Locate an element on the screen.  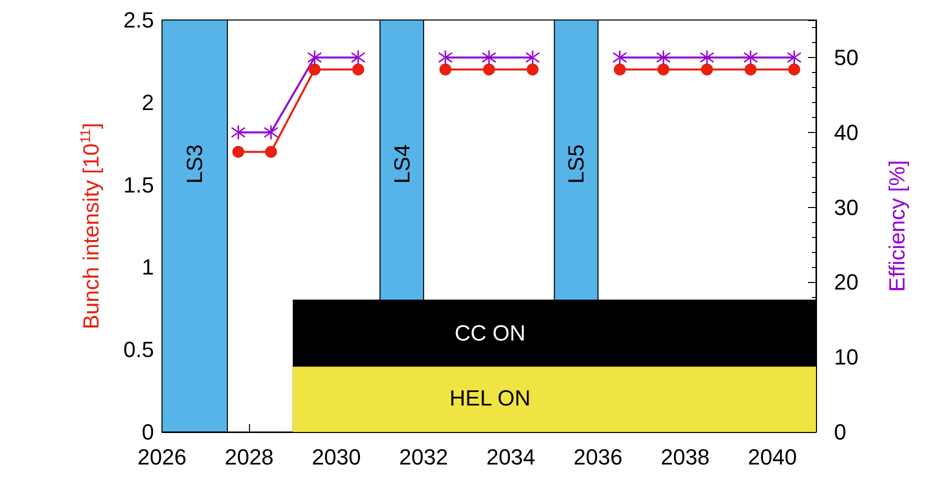
band-label: LS4 is located at coordinates (401, 164).